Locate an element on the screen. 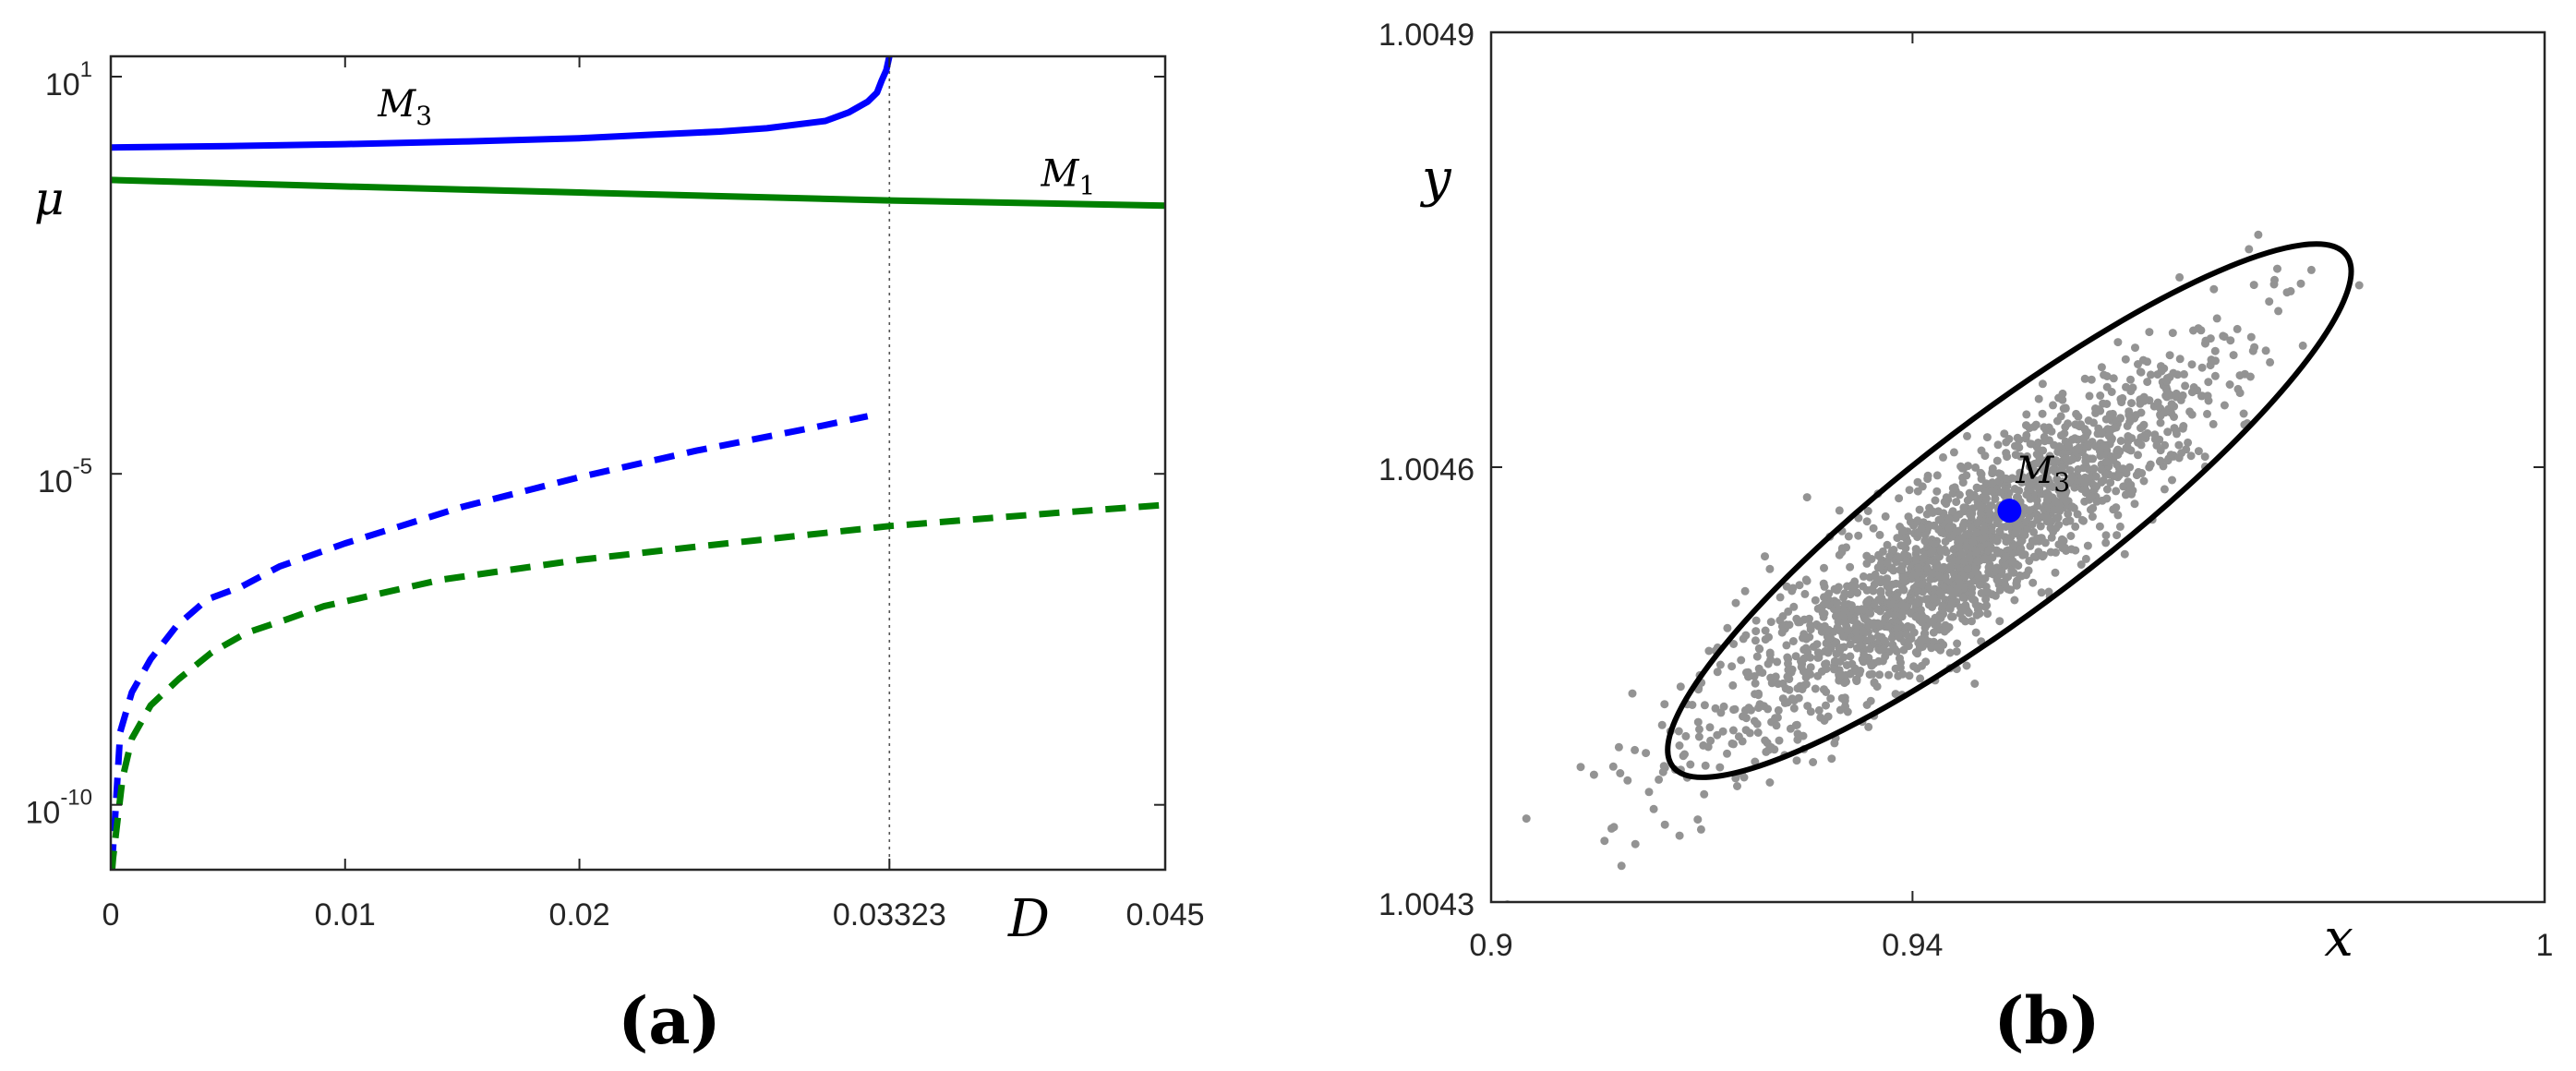 Image resolution: width=2576 pixels, height=1071 pixels. x-axis-label: D is located at coordinates (1028, 919).